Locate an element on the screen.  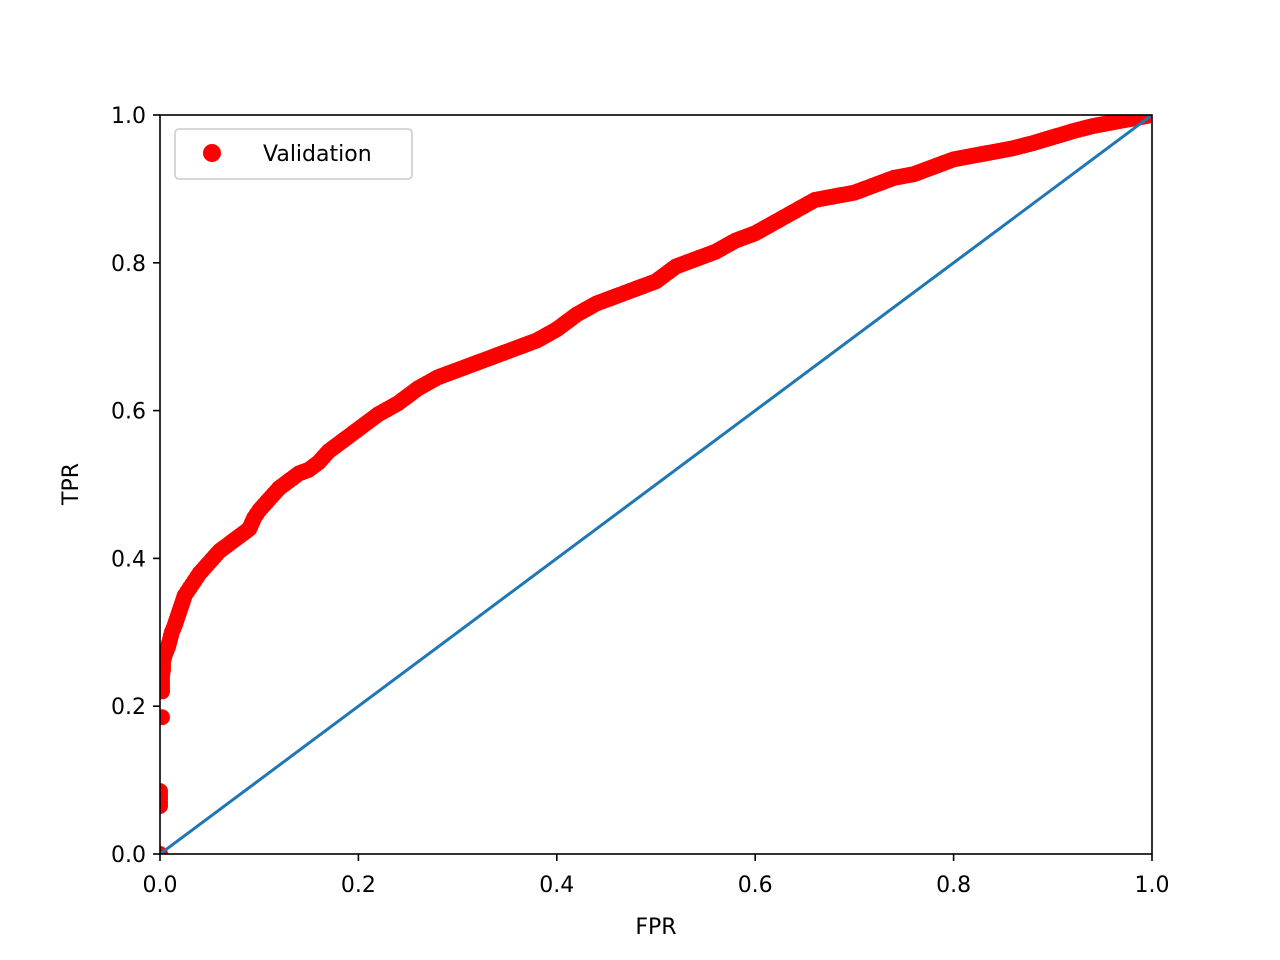
x-tick-label: 0.6 is located at coordinates (755, 885).